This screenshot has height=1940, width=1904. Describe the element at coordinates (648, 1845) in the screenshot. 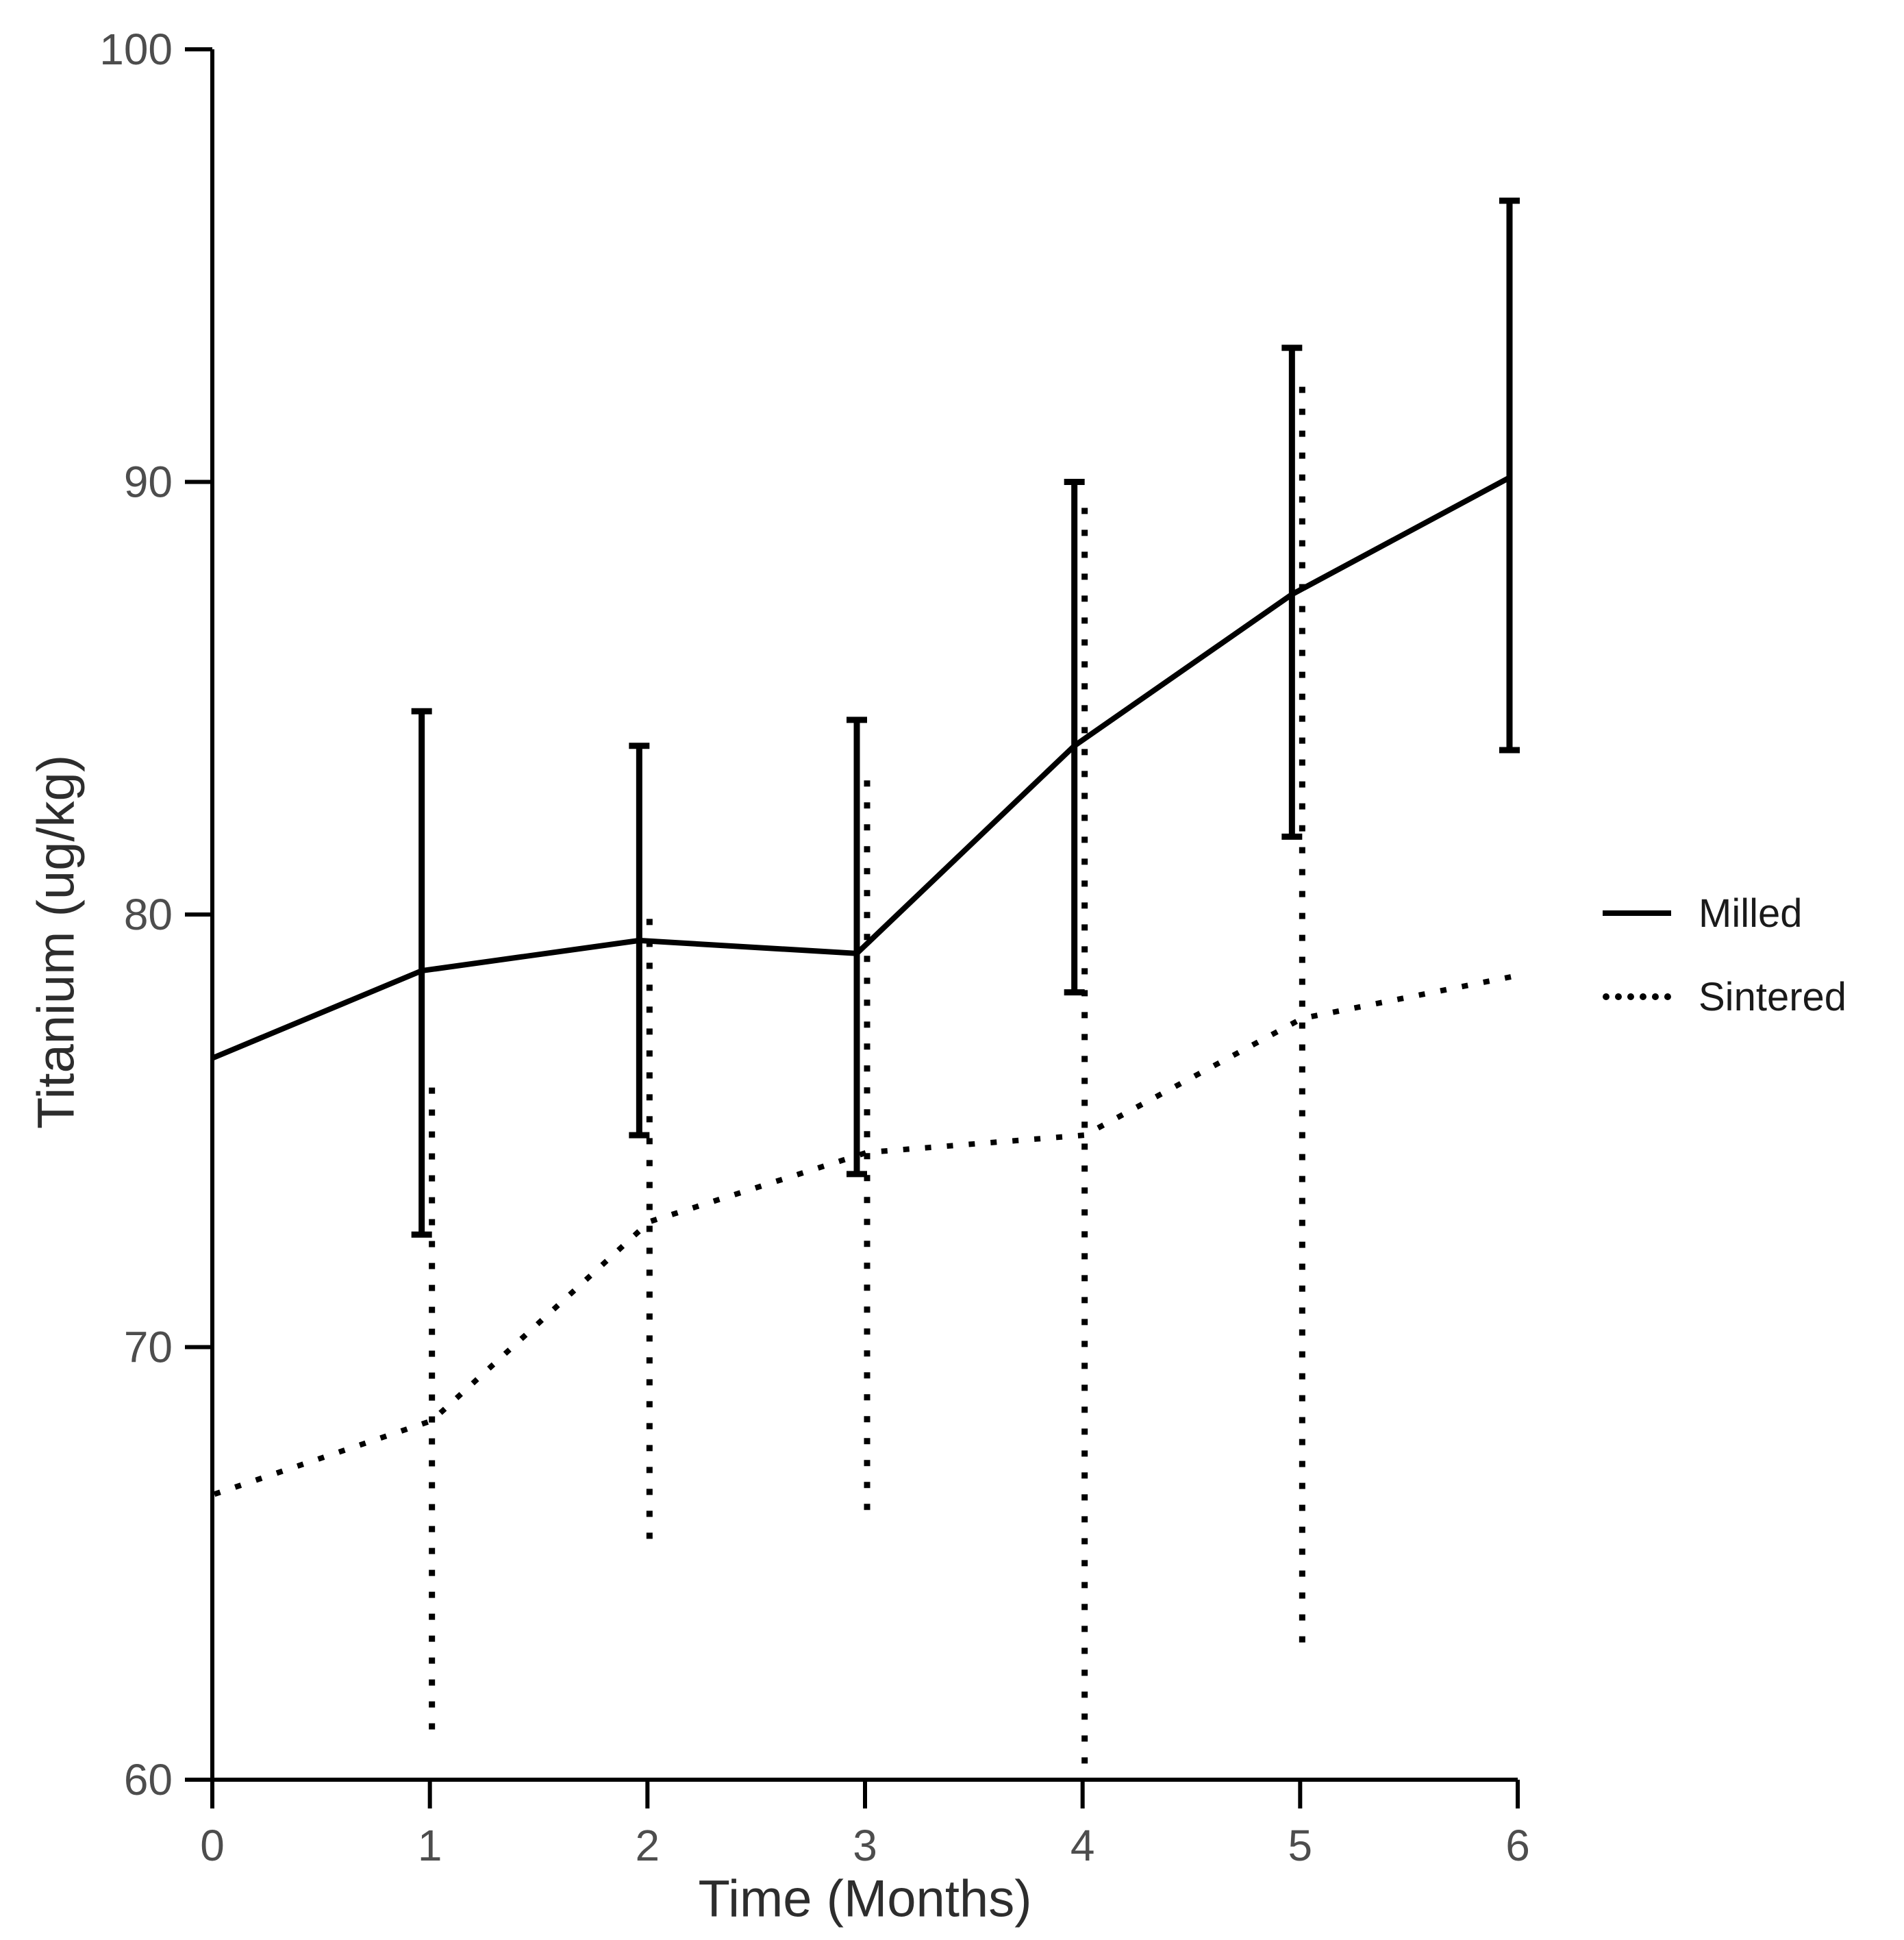

I see `x-tick-label: 2` at that location.